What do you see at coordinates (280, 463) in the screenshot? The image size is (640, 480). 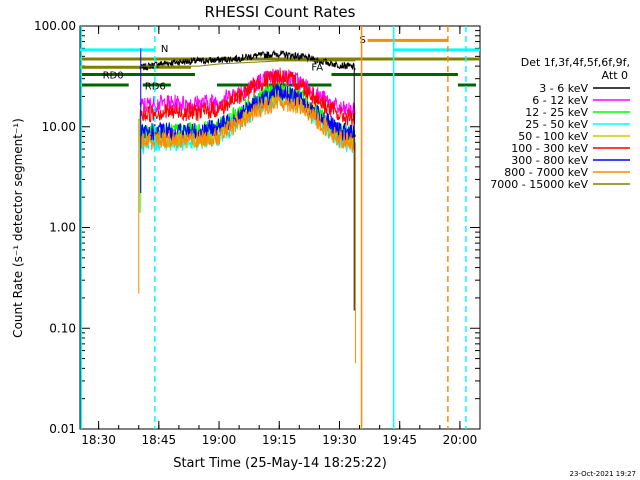 I see `x-axis-label: Start Time (25-May-14 18:25:22)` at bounding box center [280, 463].